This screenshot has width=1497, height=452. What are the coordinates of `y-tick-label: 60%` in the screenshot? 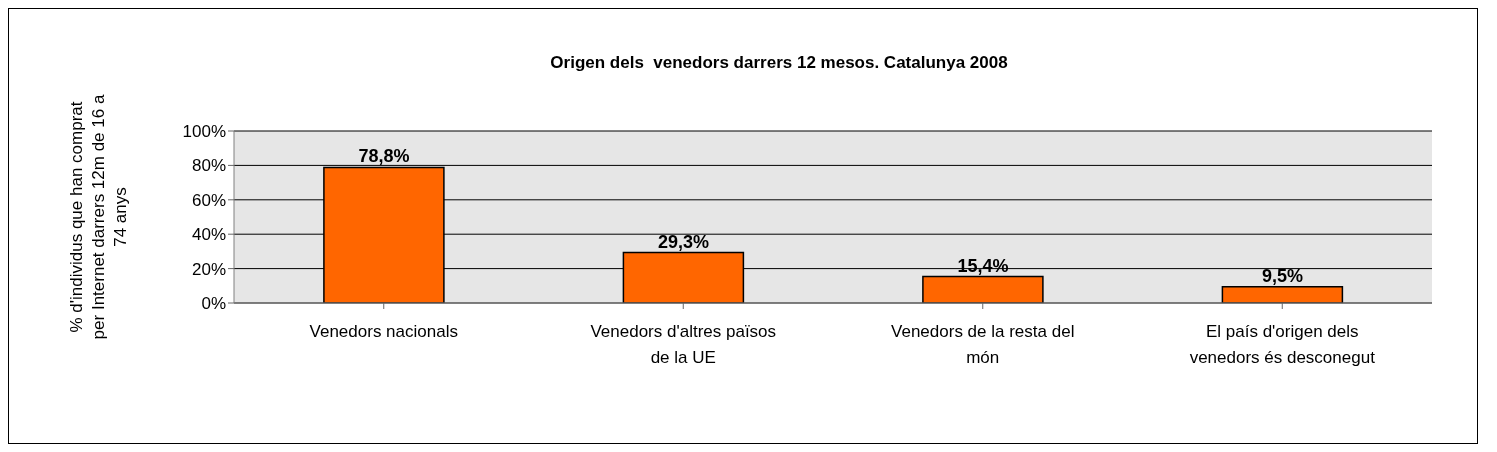 It's located at (208, 200).